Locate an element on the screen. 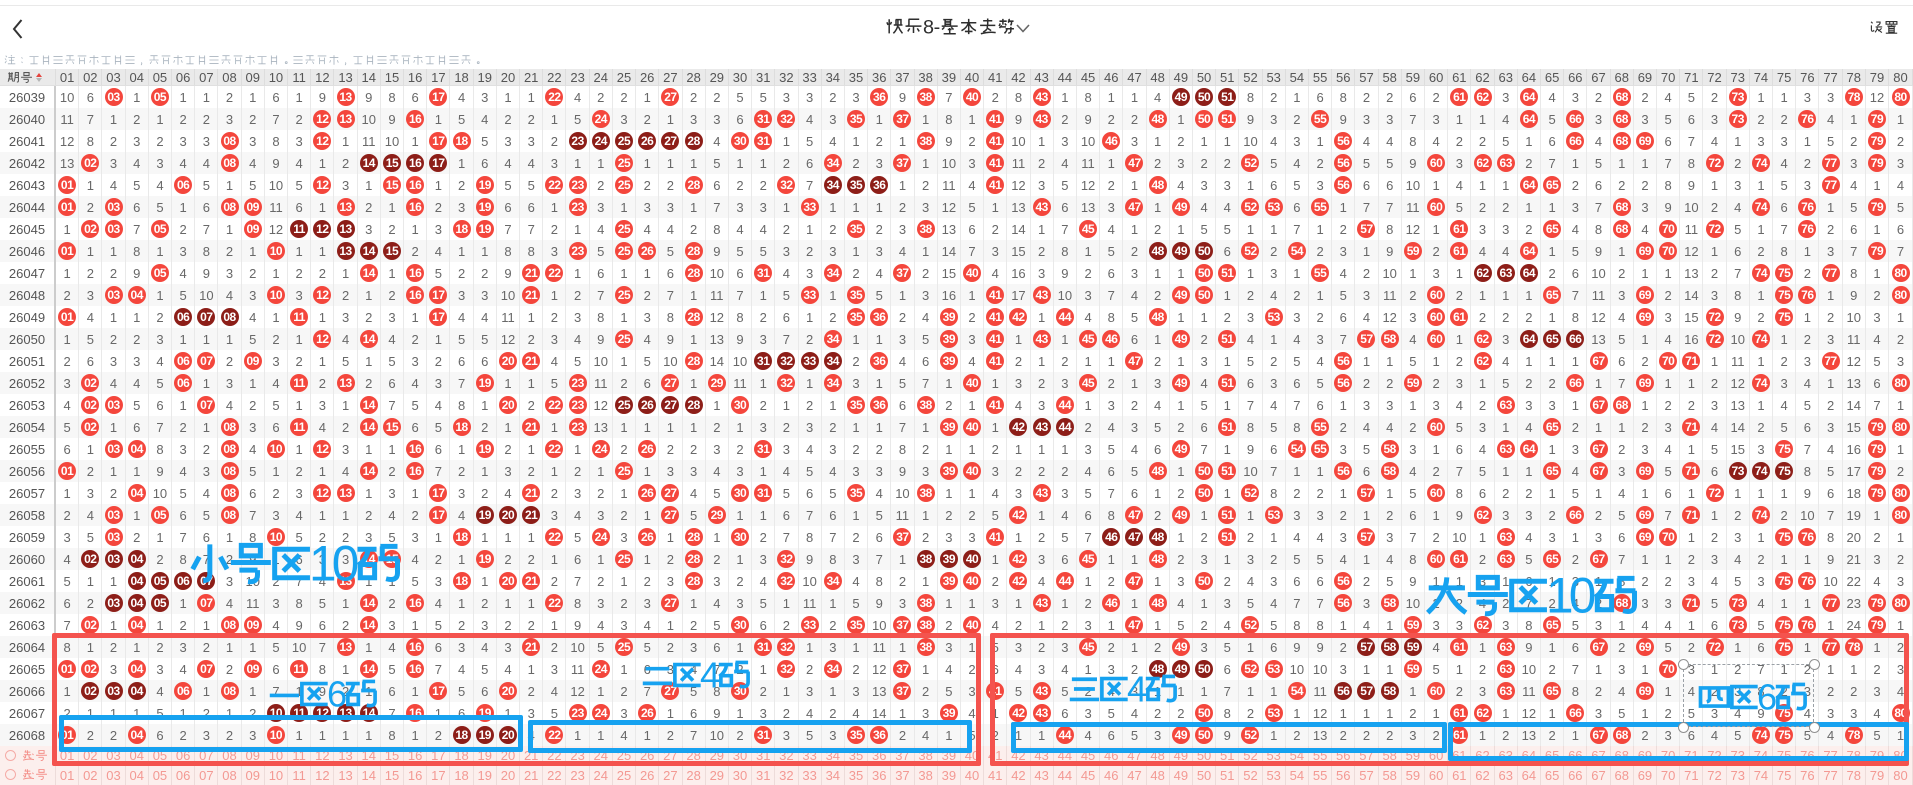  svg-text: 8 is located at coordinates (928, 27).